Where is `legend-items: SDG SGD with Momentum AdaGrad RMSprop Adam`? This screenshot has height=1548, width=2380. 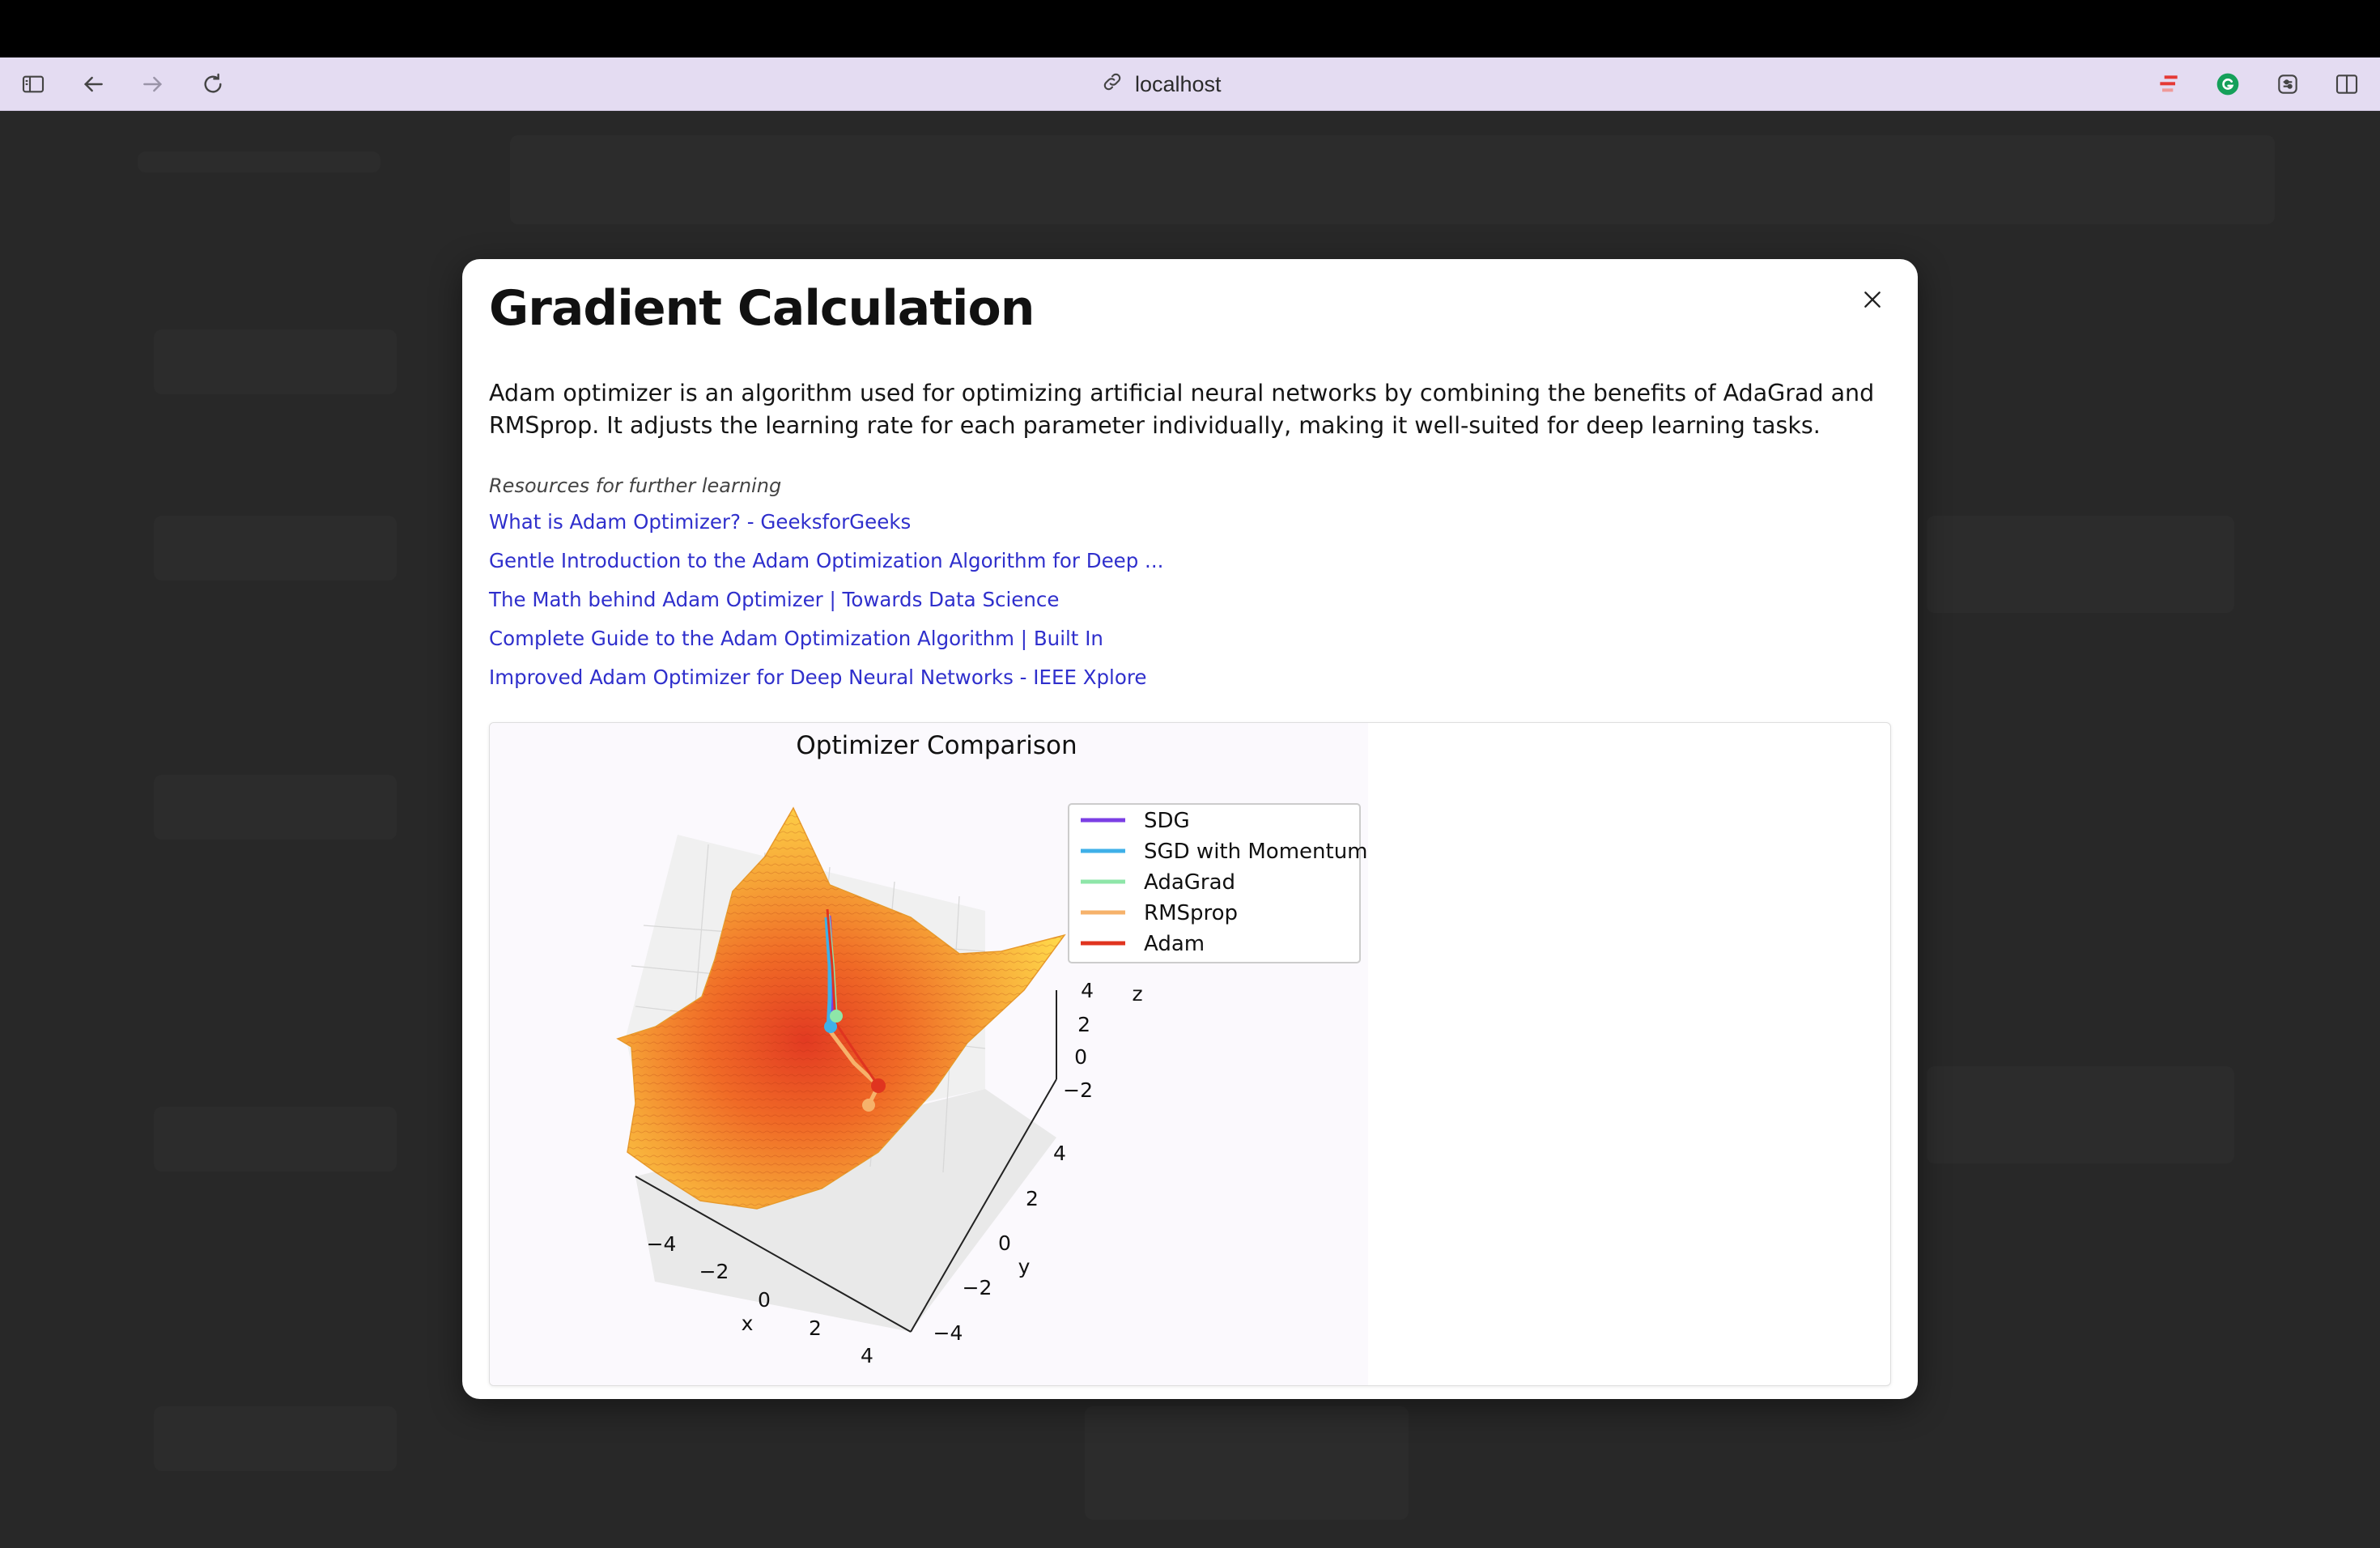 legend-items: SDG SGD with Momentum AdaGrad RMSprop Adam is located at coordinates (1224, 882).